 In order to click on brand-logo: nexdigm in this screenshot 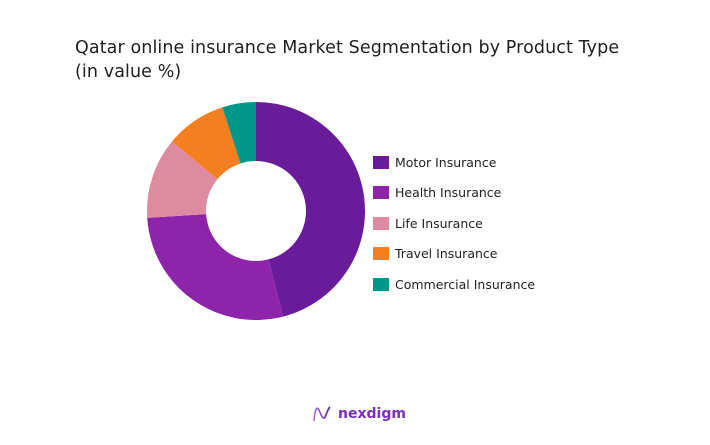, I will do `click(359, 414)`.